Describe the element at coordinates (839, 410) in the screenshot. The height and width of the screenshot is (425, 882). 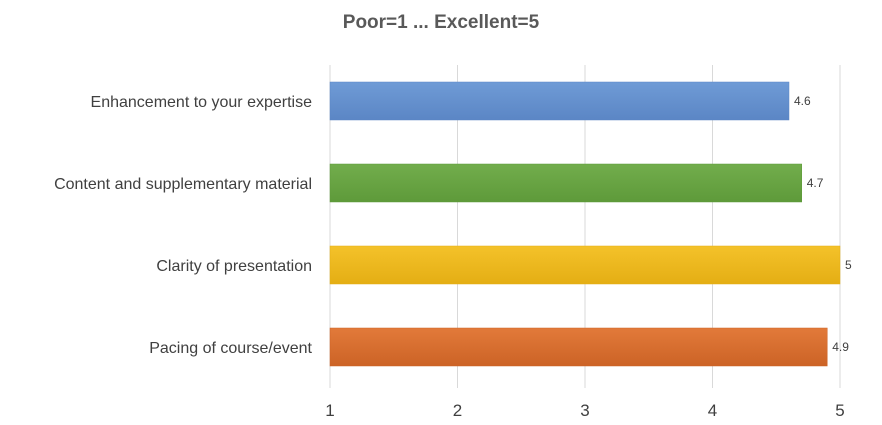
I see `x-tick-label: 5` at that location.